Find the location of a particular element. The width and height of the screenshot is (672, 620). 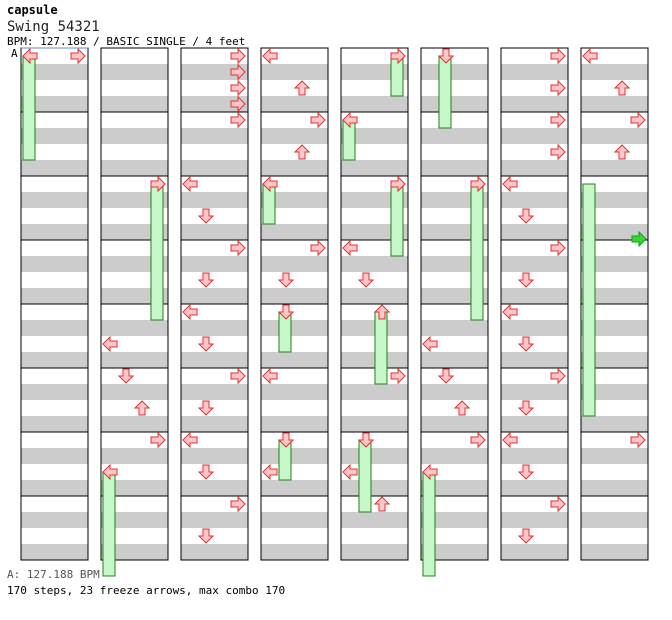

column-border is located at coordinates (214, 304).